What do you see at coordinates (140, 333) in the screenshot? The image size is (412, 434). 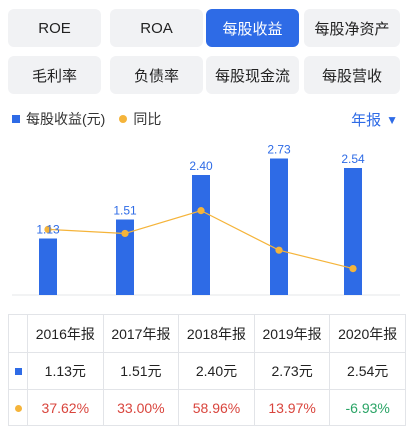 I see `table-header-cell: 2017年报` at bounding box center [140, 333].